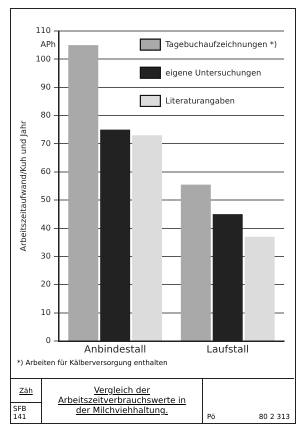 This screenshot has width=306, height=432. What do you see at coordinates (45, 312) in the screenshot?
I see `y-tick-label: 10` at bounding box center [45, 312].